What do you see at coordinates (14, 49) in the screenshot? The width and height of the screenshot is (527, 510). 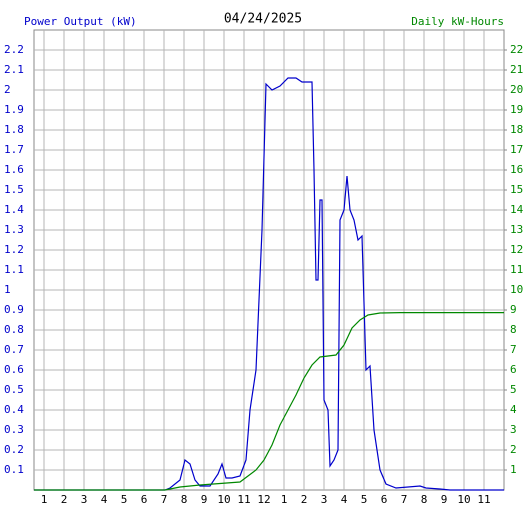 I see `y-tick-label: 2.2` at bounding box center [14, 49].